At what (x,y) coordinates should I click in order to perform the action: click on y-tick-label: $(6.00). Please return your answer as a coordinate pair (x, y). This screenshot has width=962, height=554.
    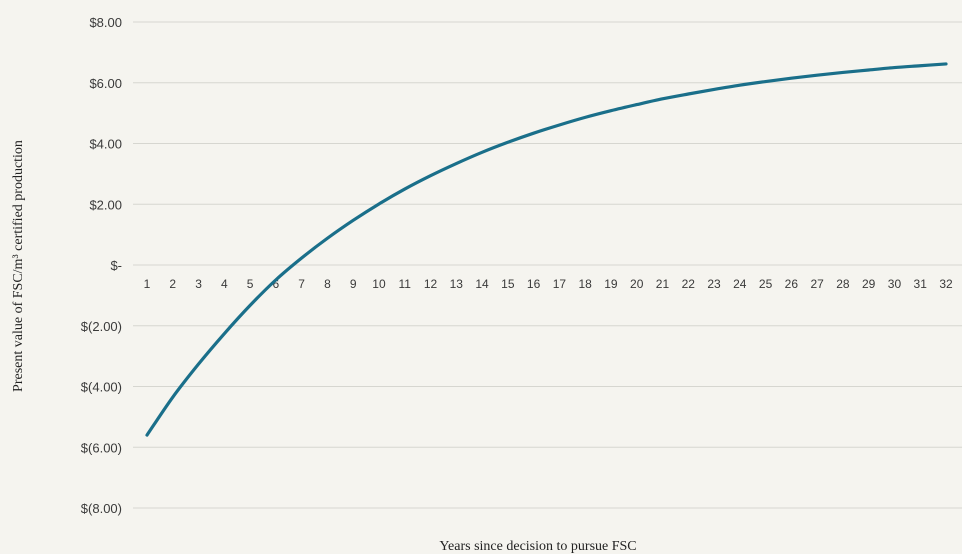
    Looking at the image, I should click on (101, 447).